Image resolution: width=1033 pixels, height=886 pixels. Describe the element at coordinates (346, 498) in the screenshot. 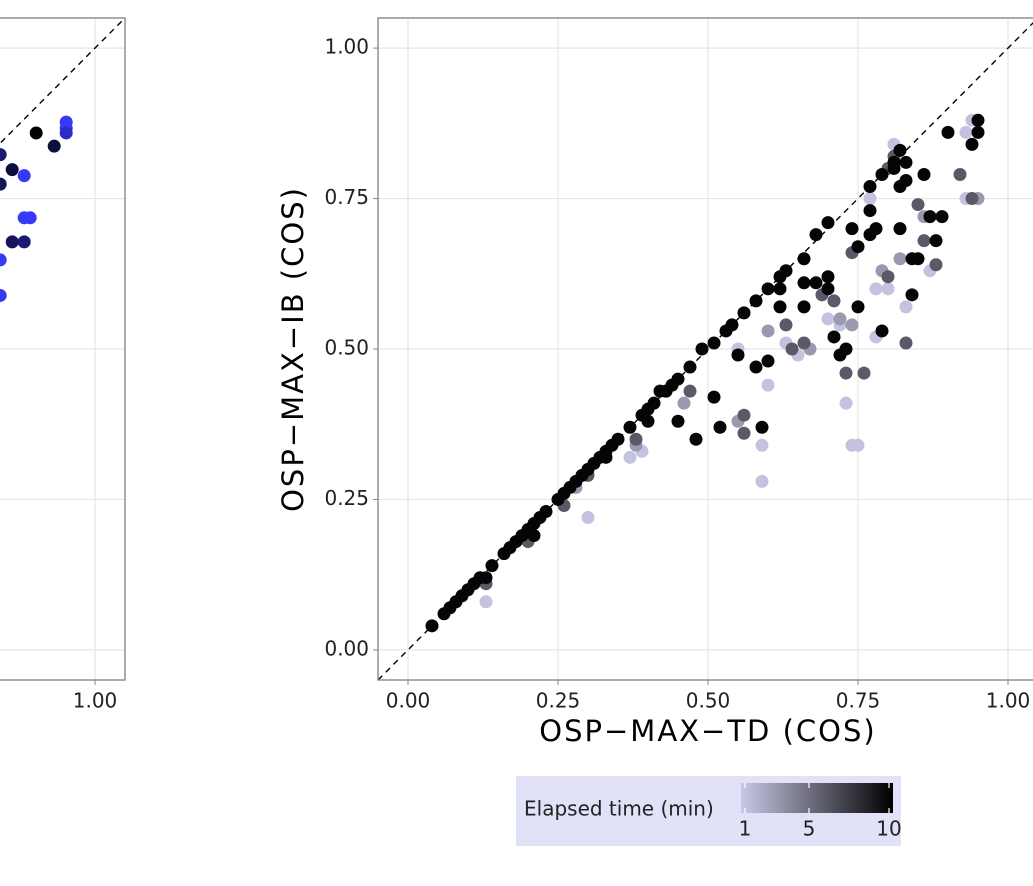

I see `y-tick-label: 0.25` at that location.